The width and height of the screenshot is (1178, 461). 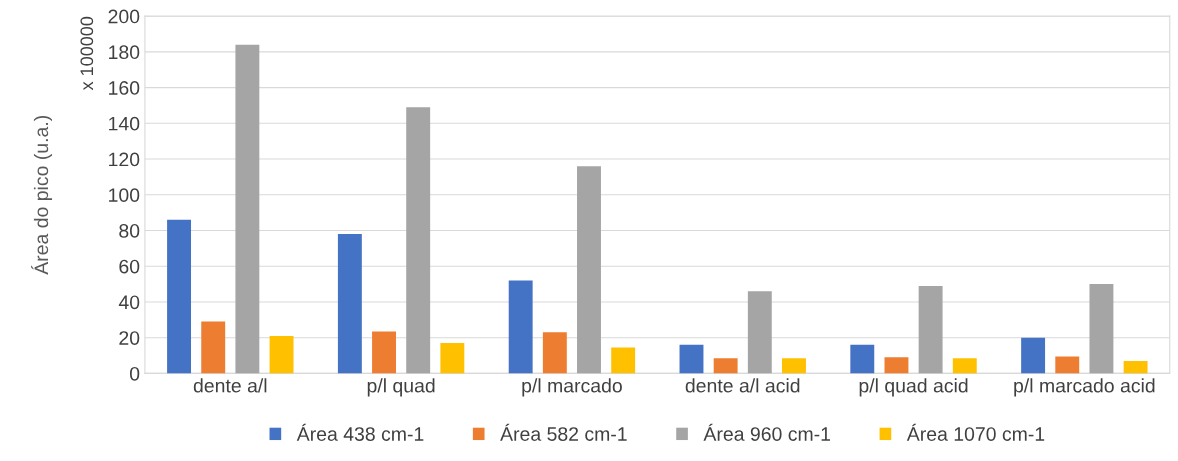 What do you see at coordinates (129, 302) in the screenshot?
I see `y-tick-label: 40` at bounding box center [129, 302].